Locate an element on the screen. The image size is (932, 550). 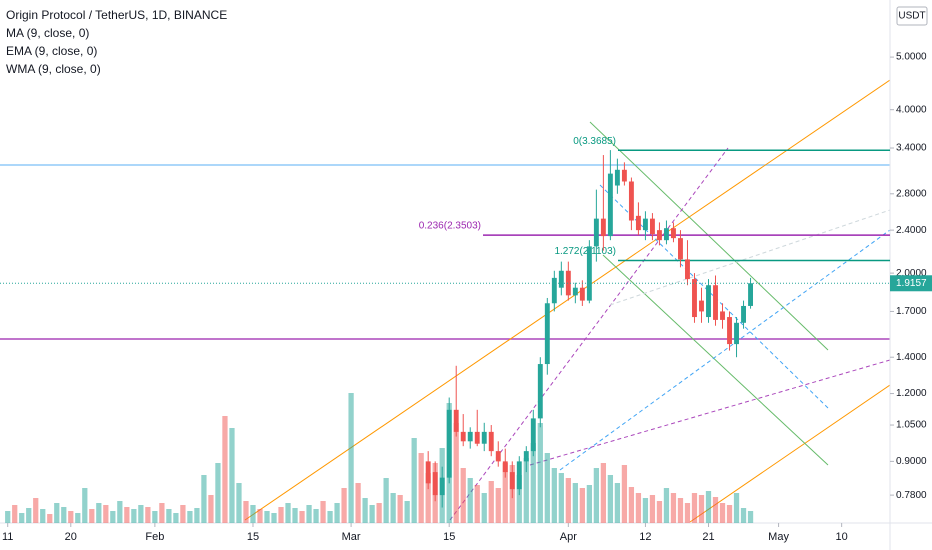
x-tick-label: 12 is located at coordinates (645, 537).